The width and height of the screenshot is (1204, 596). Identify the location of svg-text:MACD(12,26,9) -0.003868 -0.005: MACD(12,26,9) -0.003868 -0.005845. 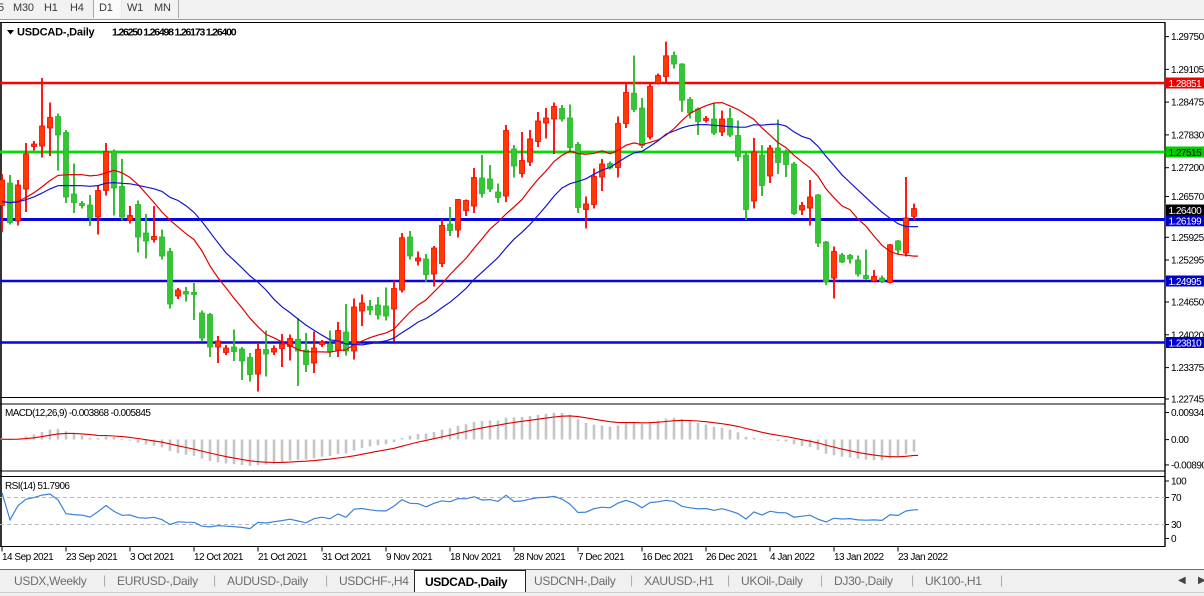
(78, 413).